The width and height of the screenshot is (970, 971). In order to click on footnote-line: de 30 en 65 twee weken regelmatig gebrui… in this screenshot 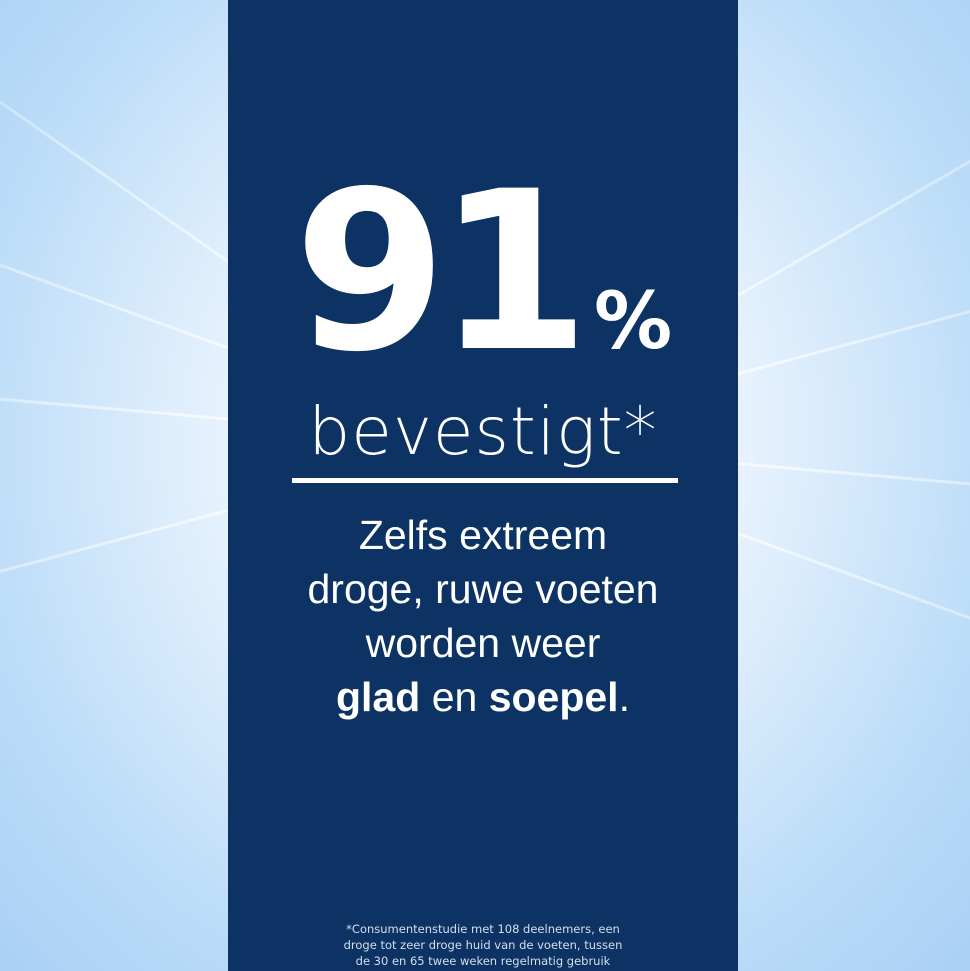, I will do `click(483, 961)`.